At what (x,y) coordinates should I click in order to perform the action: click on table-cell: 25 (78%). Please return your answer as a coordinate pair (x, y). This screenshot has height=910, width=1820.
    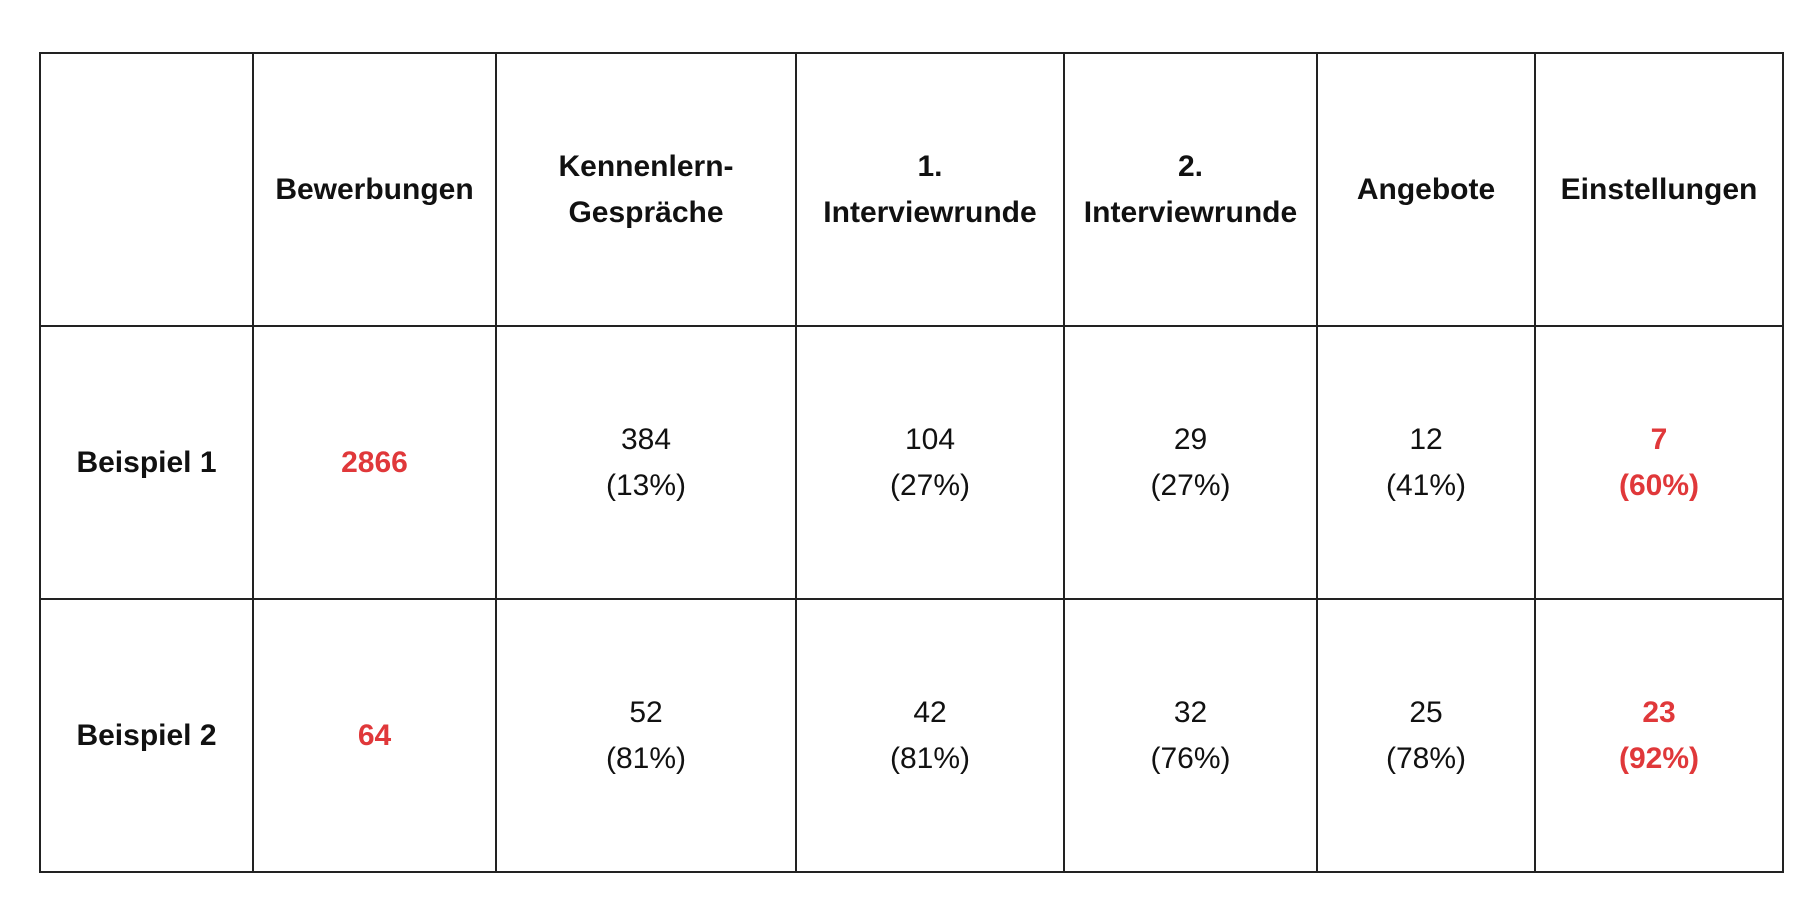
    Looking at the image, I should click on (1426, 735).